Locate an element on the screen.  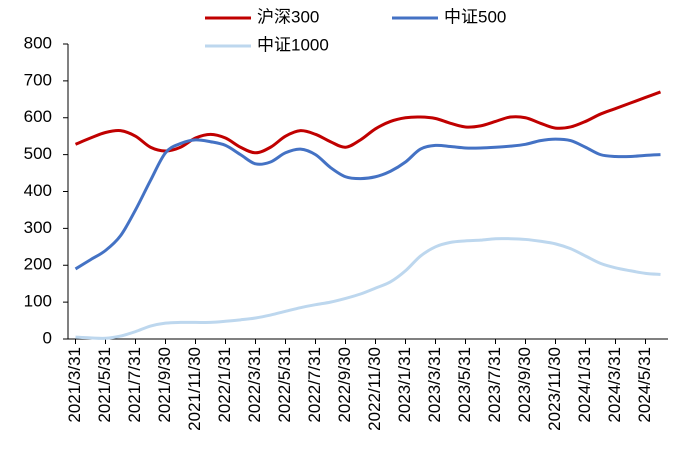
x-tick-label: 2023/3/31 is located at coordinates (434, 385).